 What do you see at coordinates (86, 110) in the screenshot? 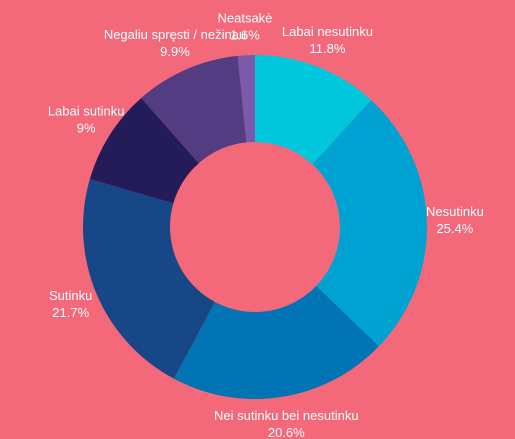
I see `slice-label: Labai sutinku` at bounding box center [86, 110].